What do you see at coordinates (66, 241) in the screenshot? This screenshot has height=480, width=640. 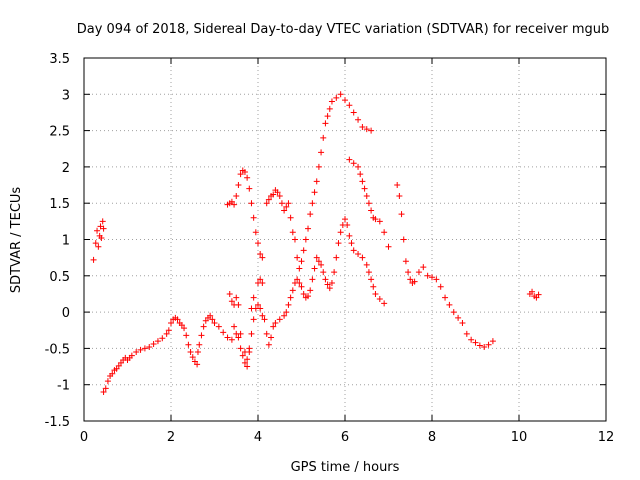 I see `y-tick-label: 1` at bounding box center [66, 241].